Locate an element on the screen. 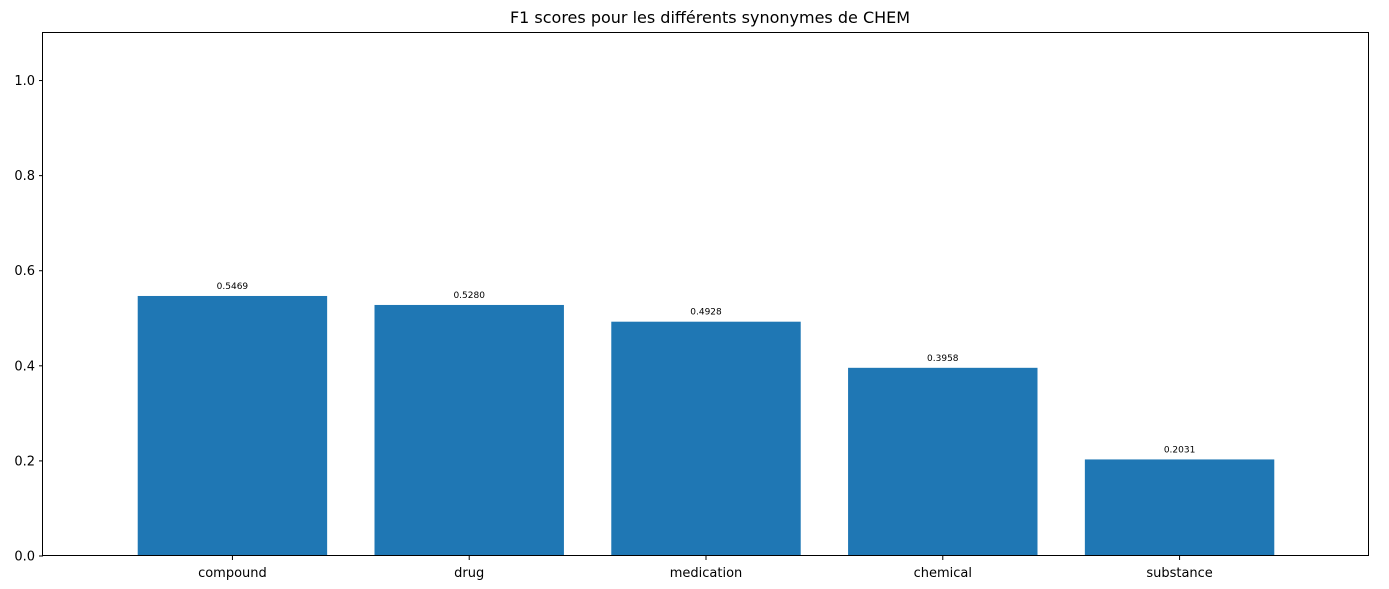  bar-drug is located at coordinates (469, 430).